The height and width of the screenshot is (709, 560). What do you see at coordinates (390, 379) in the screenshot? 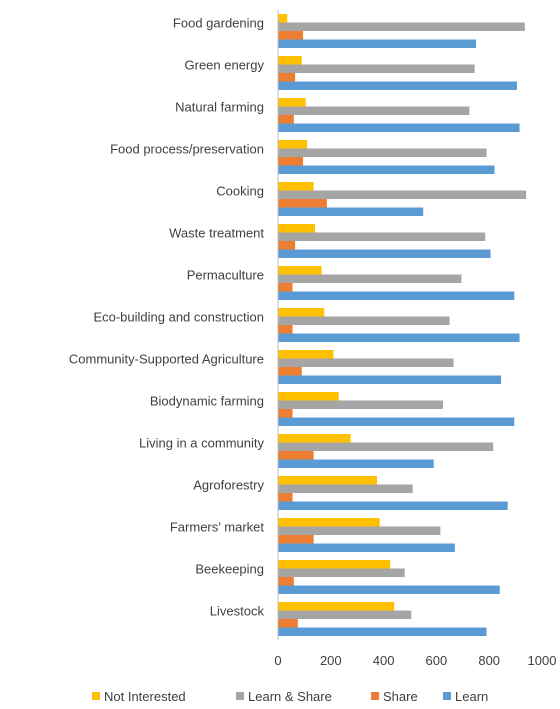
I see `bar-community-supported-agriculture-learn` at bounding box center [390, 379].